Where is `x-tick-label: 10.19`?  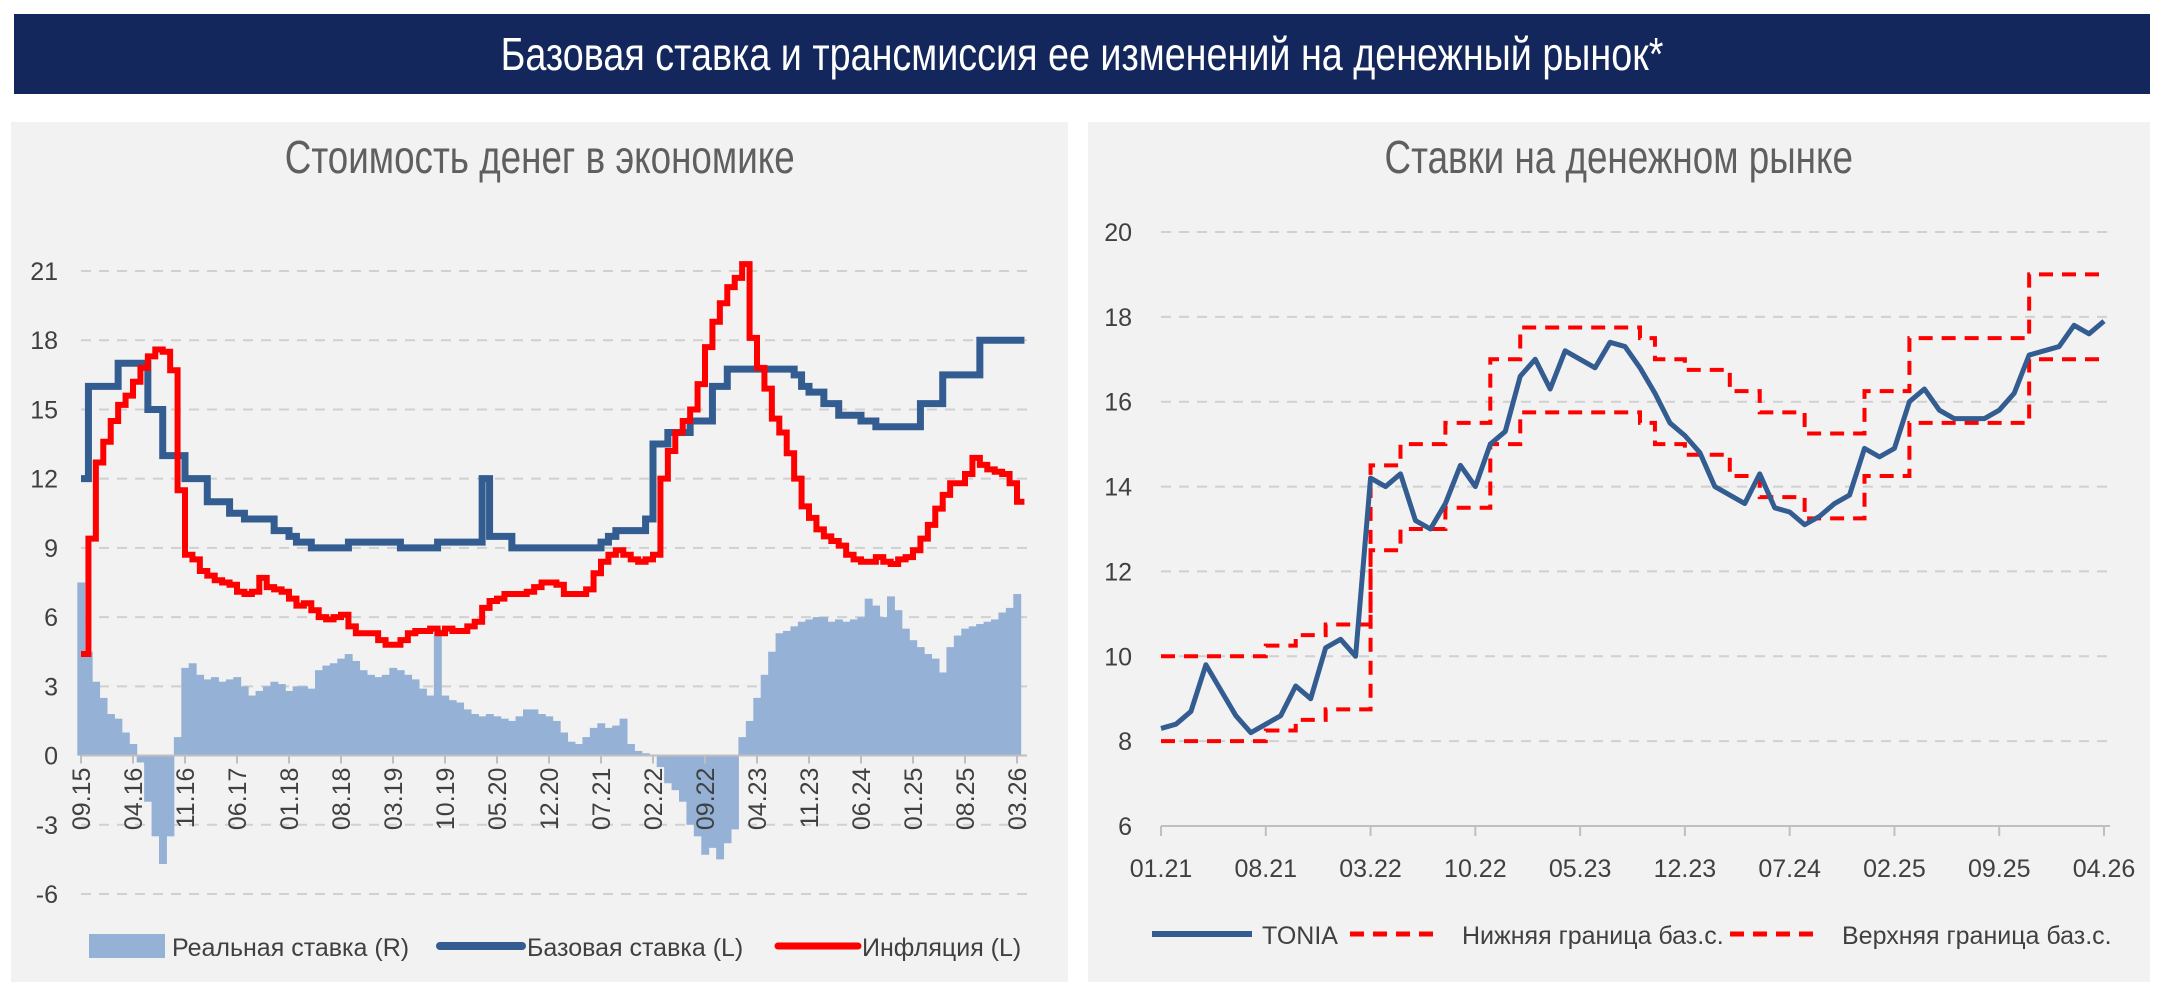 x-tick-label: 10.19 is located at coordinates (446, 799).